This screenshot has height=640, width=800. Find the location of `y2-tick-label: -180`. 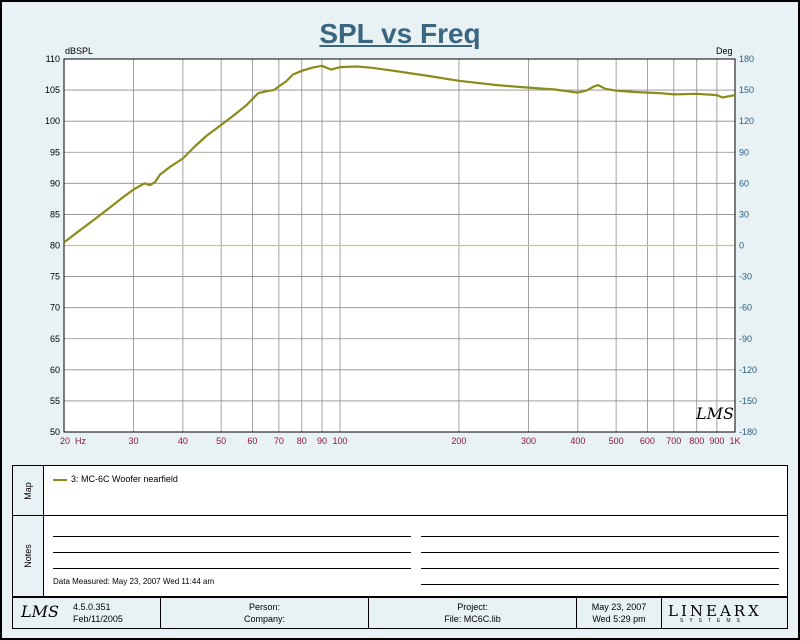

y2-tick-label: -180 is located at coordinates (748, 432).